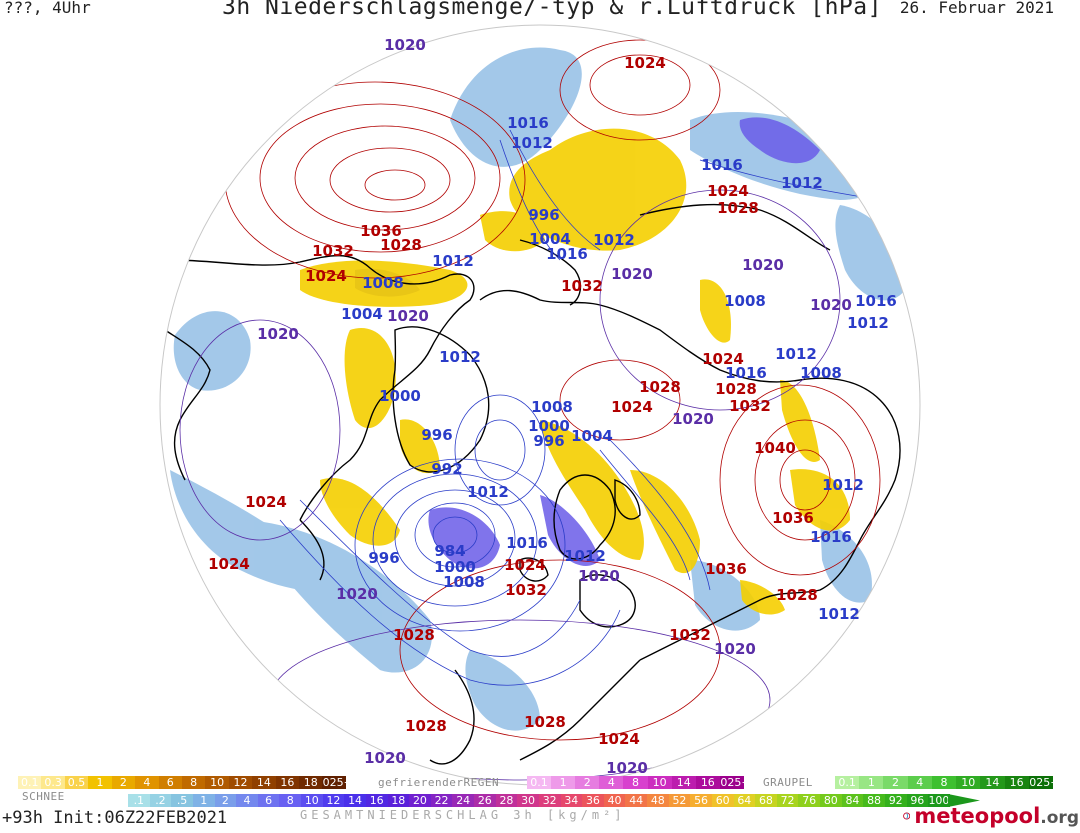 This screenshot has height=833, width=1080. I want to click on freezing-rain-label: gefrierenderREGEN, so click(439, 782).